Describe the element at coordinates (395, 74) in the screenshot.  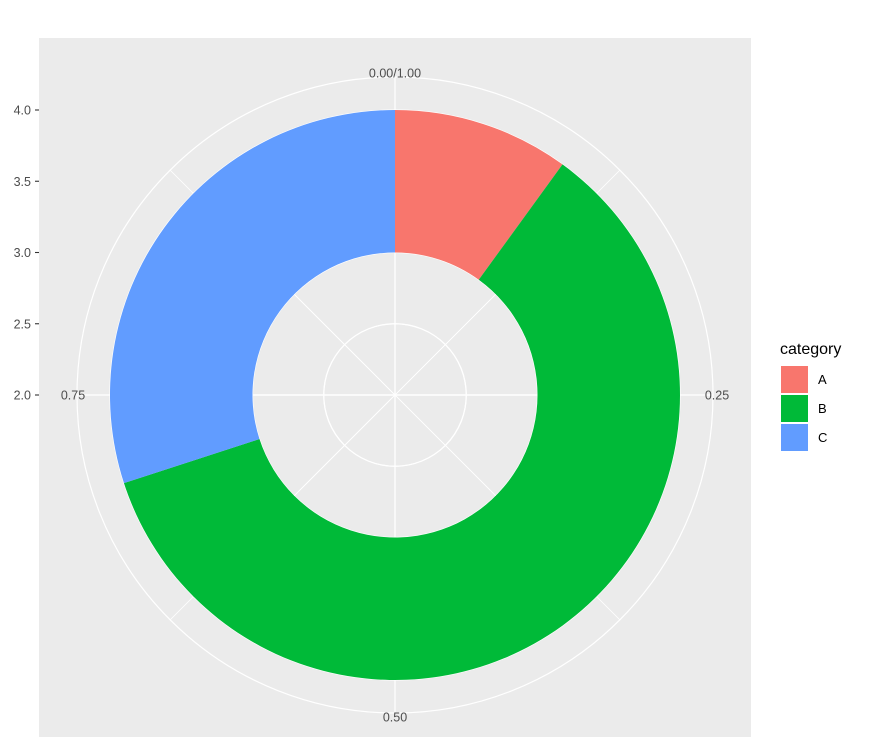
I see `theta-tick-label: 0.00/1.00` at that location.